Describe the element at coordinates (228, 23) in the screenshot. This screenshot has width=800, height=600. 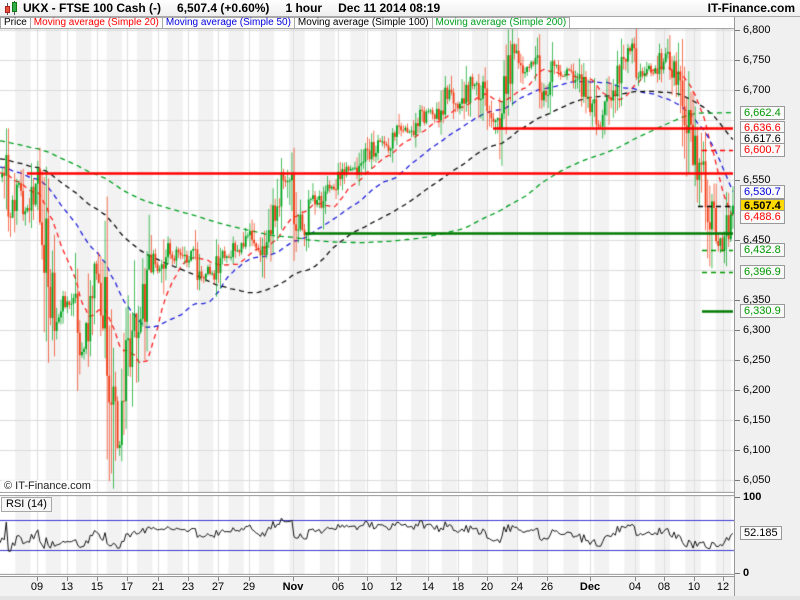
I see `legend-item-ma50: Moving average (Simple 50)` at that location.